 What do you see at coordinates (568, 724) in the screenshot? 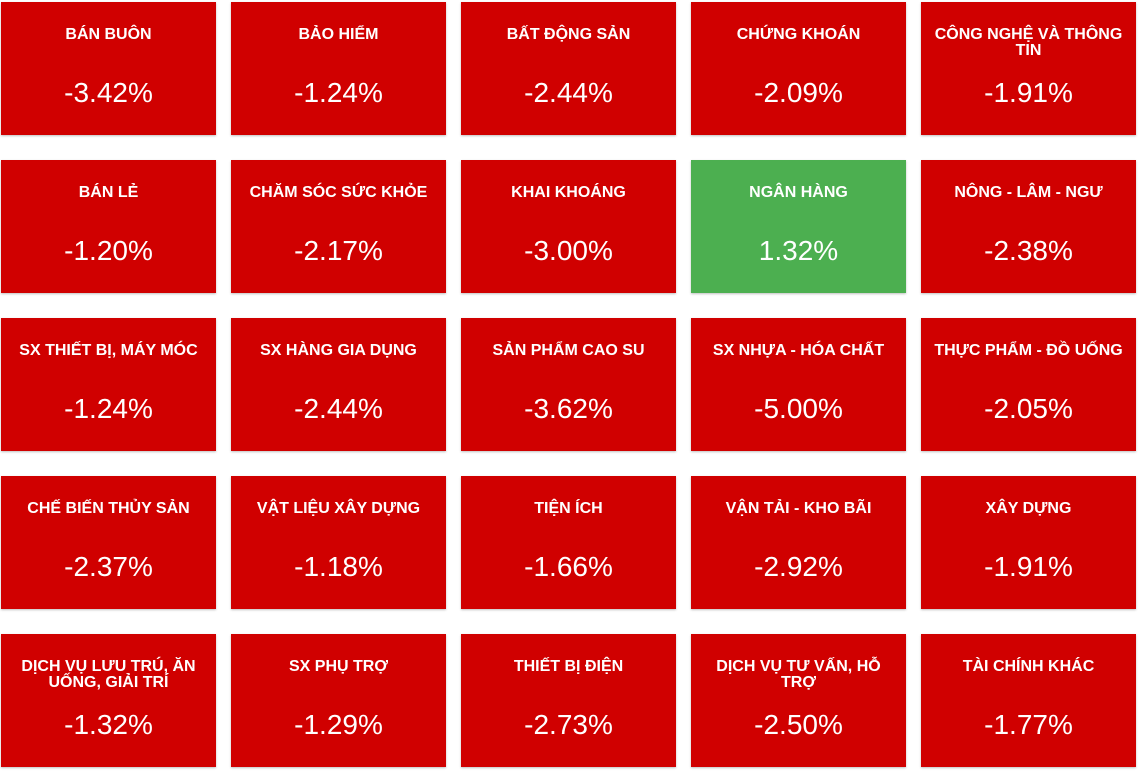
I see `sector-change-value: -2.73%` at bounding box center [568, 724].